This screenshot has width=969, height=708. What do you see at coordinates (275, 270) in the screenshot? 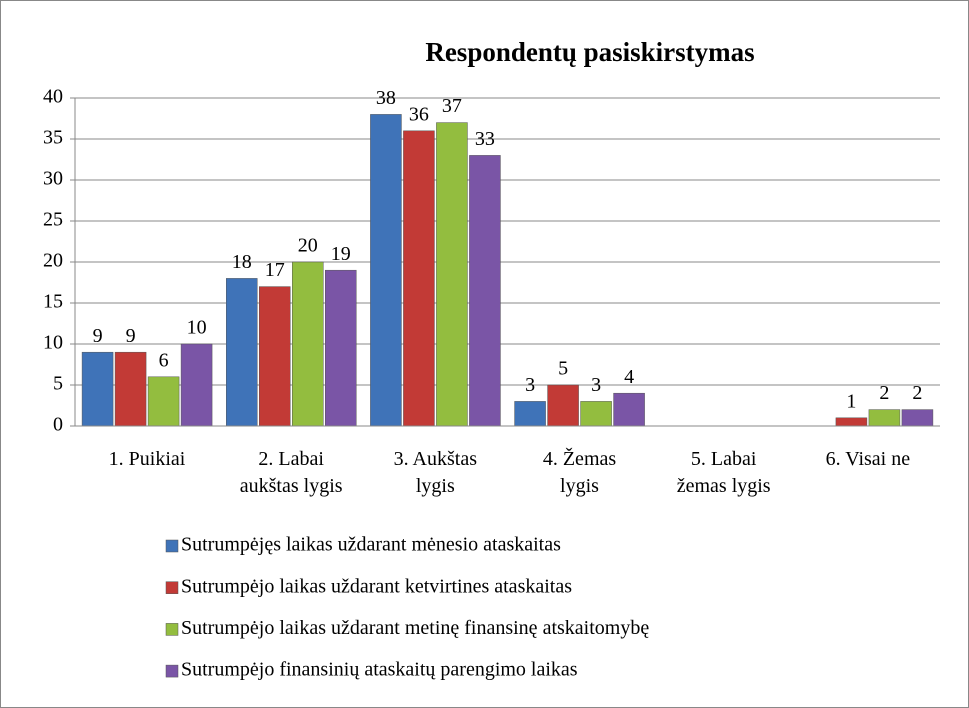
I see `value-label: 17` at bounding box center [275, 270].